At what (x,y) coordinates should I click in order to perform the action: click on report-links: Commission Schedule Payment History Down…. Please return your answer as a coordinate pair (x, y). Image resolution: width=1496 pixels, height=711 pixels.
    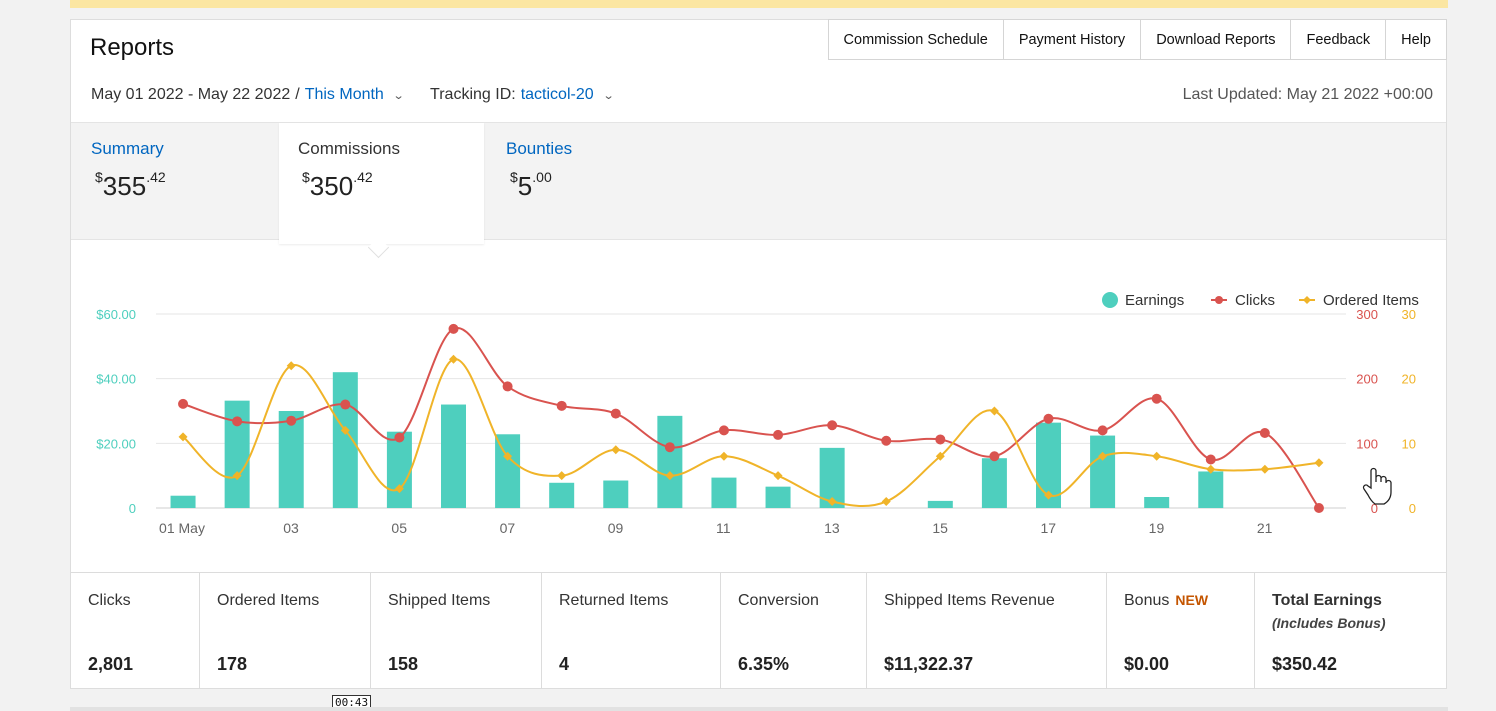
    Looking at the image, I should click on (1137, 39).